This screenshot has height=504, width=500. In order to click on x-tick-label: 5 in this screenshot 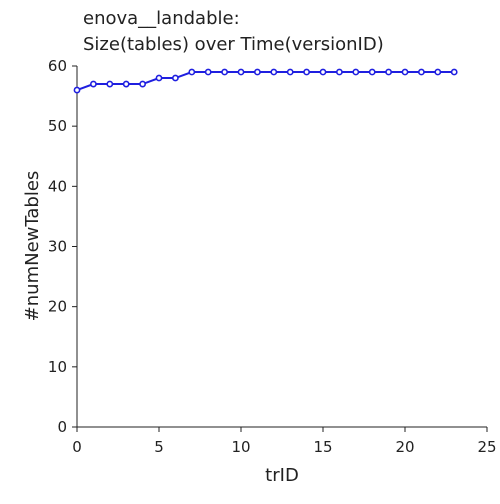, I will do `click(159, 447)`.